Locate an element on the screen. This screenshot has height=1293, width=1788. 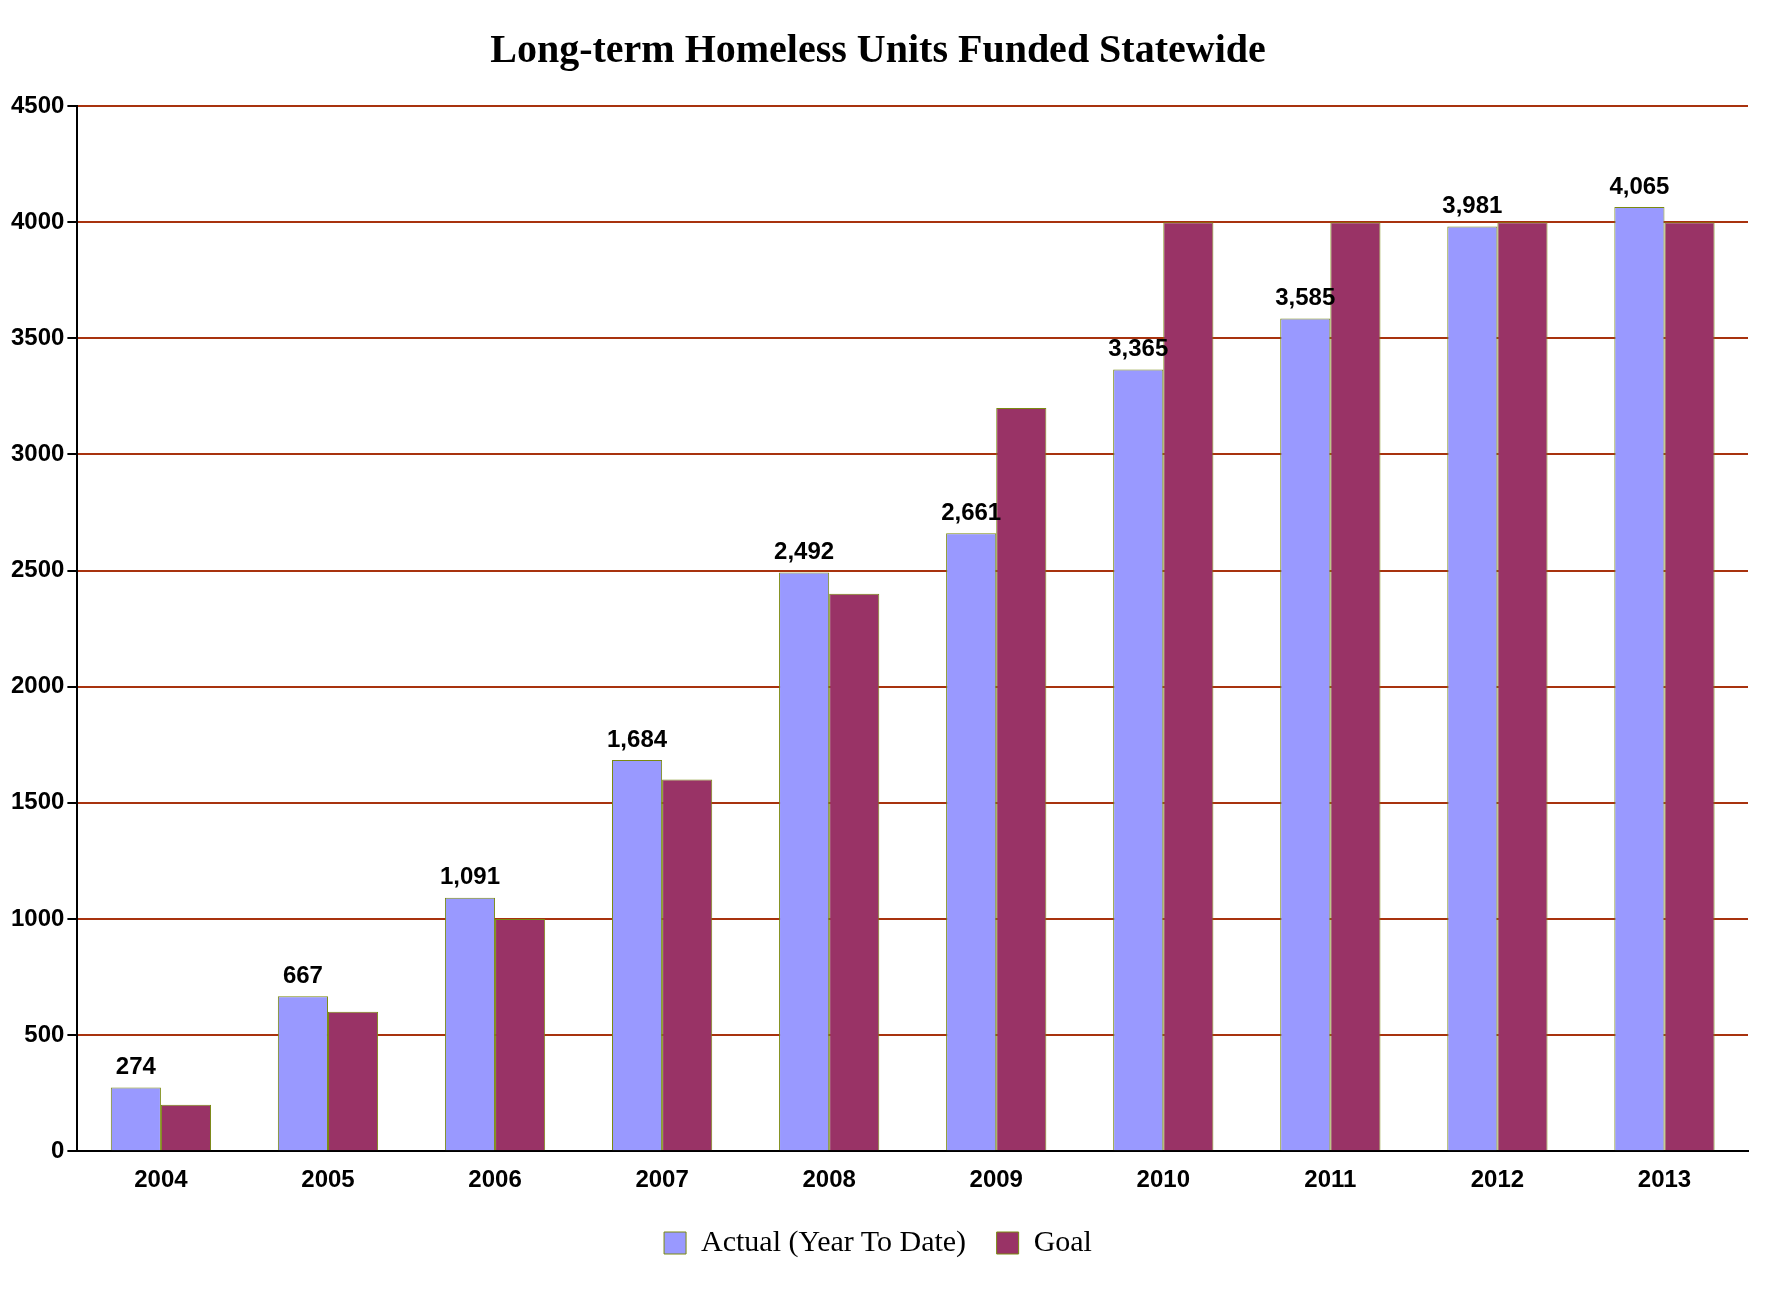
data-label: 3,981 is located at coordinates (1472, 205).